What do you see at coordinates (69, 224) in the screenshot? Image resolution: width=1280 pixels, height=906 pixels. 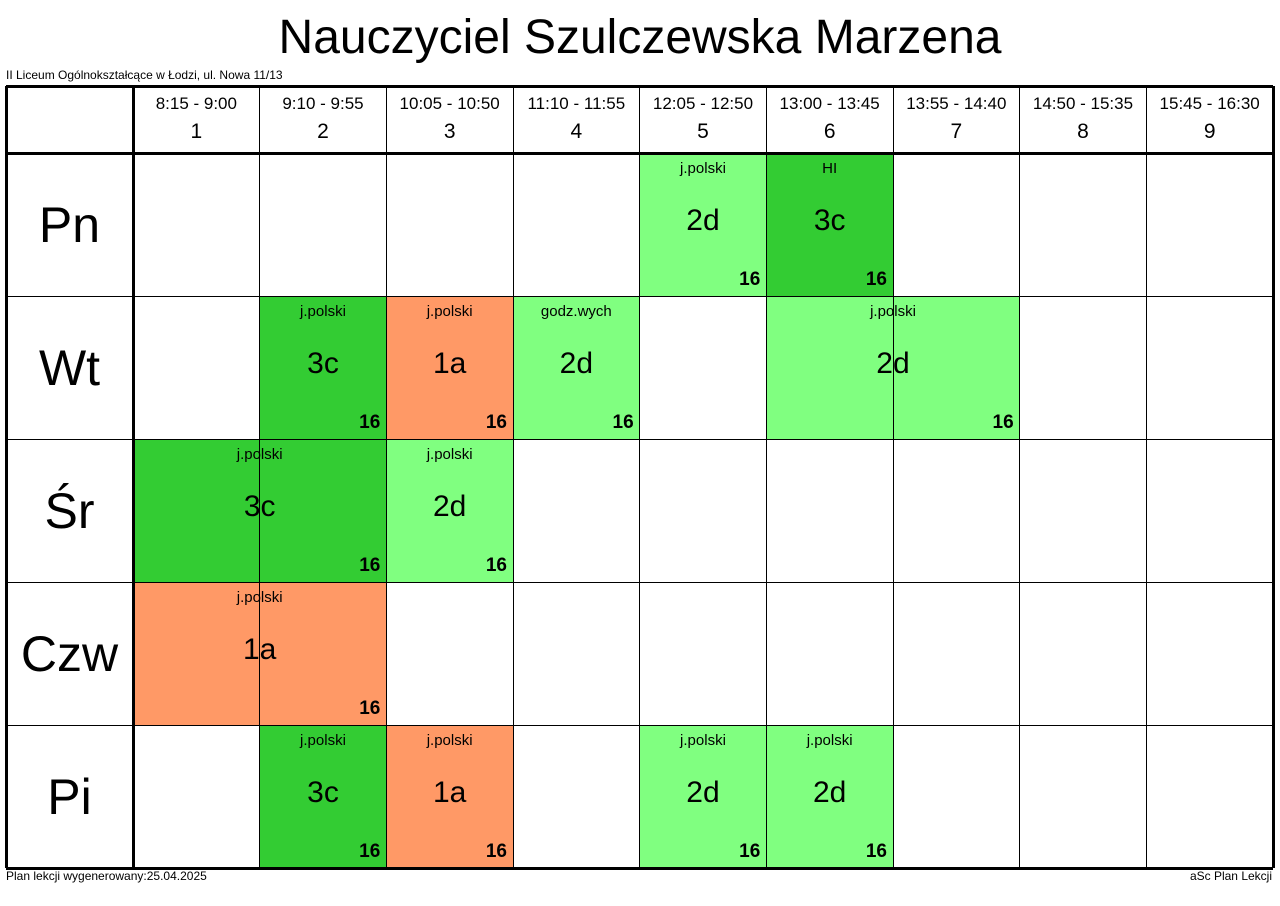 I see `day-label: Pn` at bounding box center [69, 224].